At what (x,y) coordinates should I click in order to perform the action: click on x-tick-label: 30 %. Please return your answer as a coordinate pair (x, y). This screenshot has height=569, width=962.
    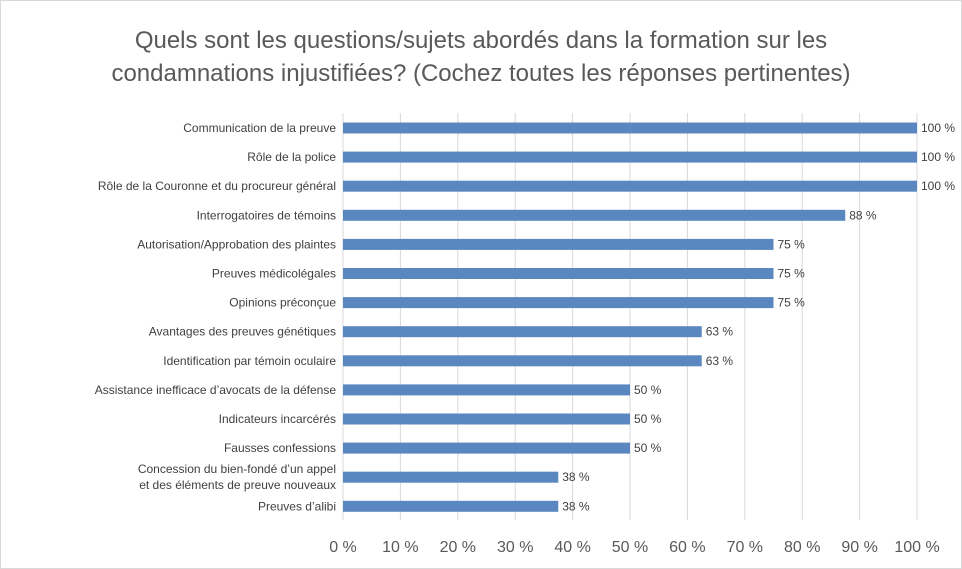
    Looking at the image, I should click on (515, 547).